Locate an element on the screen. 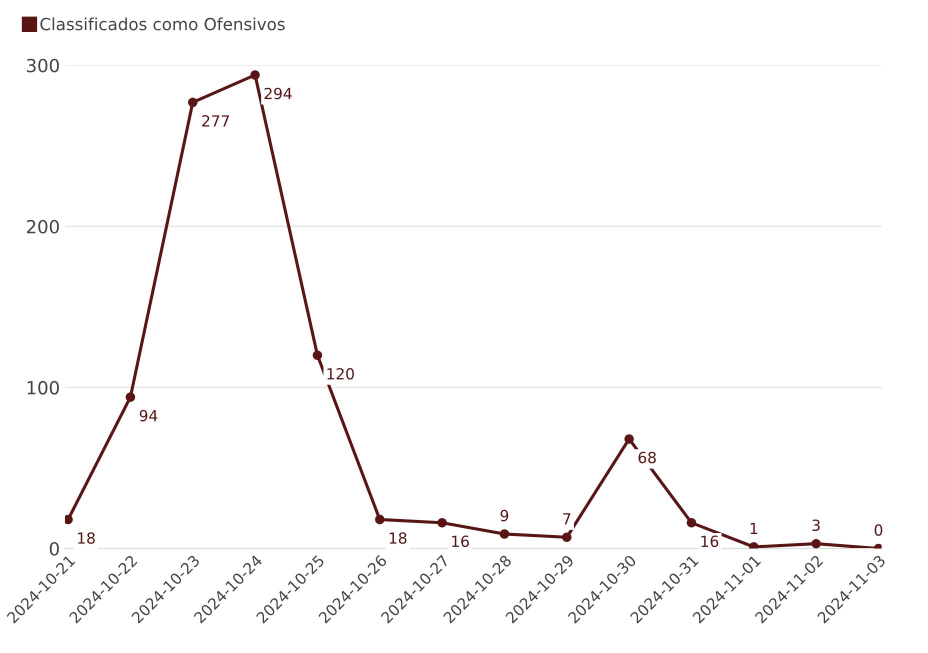  data-label: 120 is located at coordinates (340, 374).